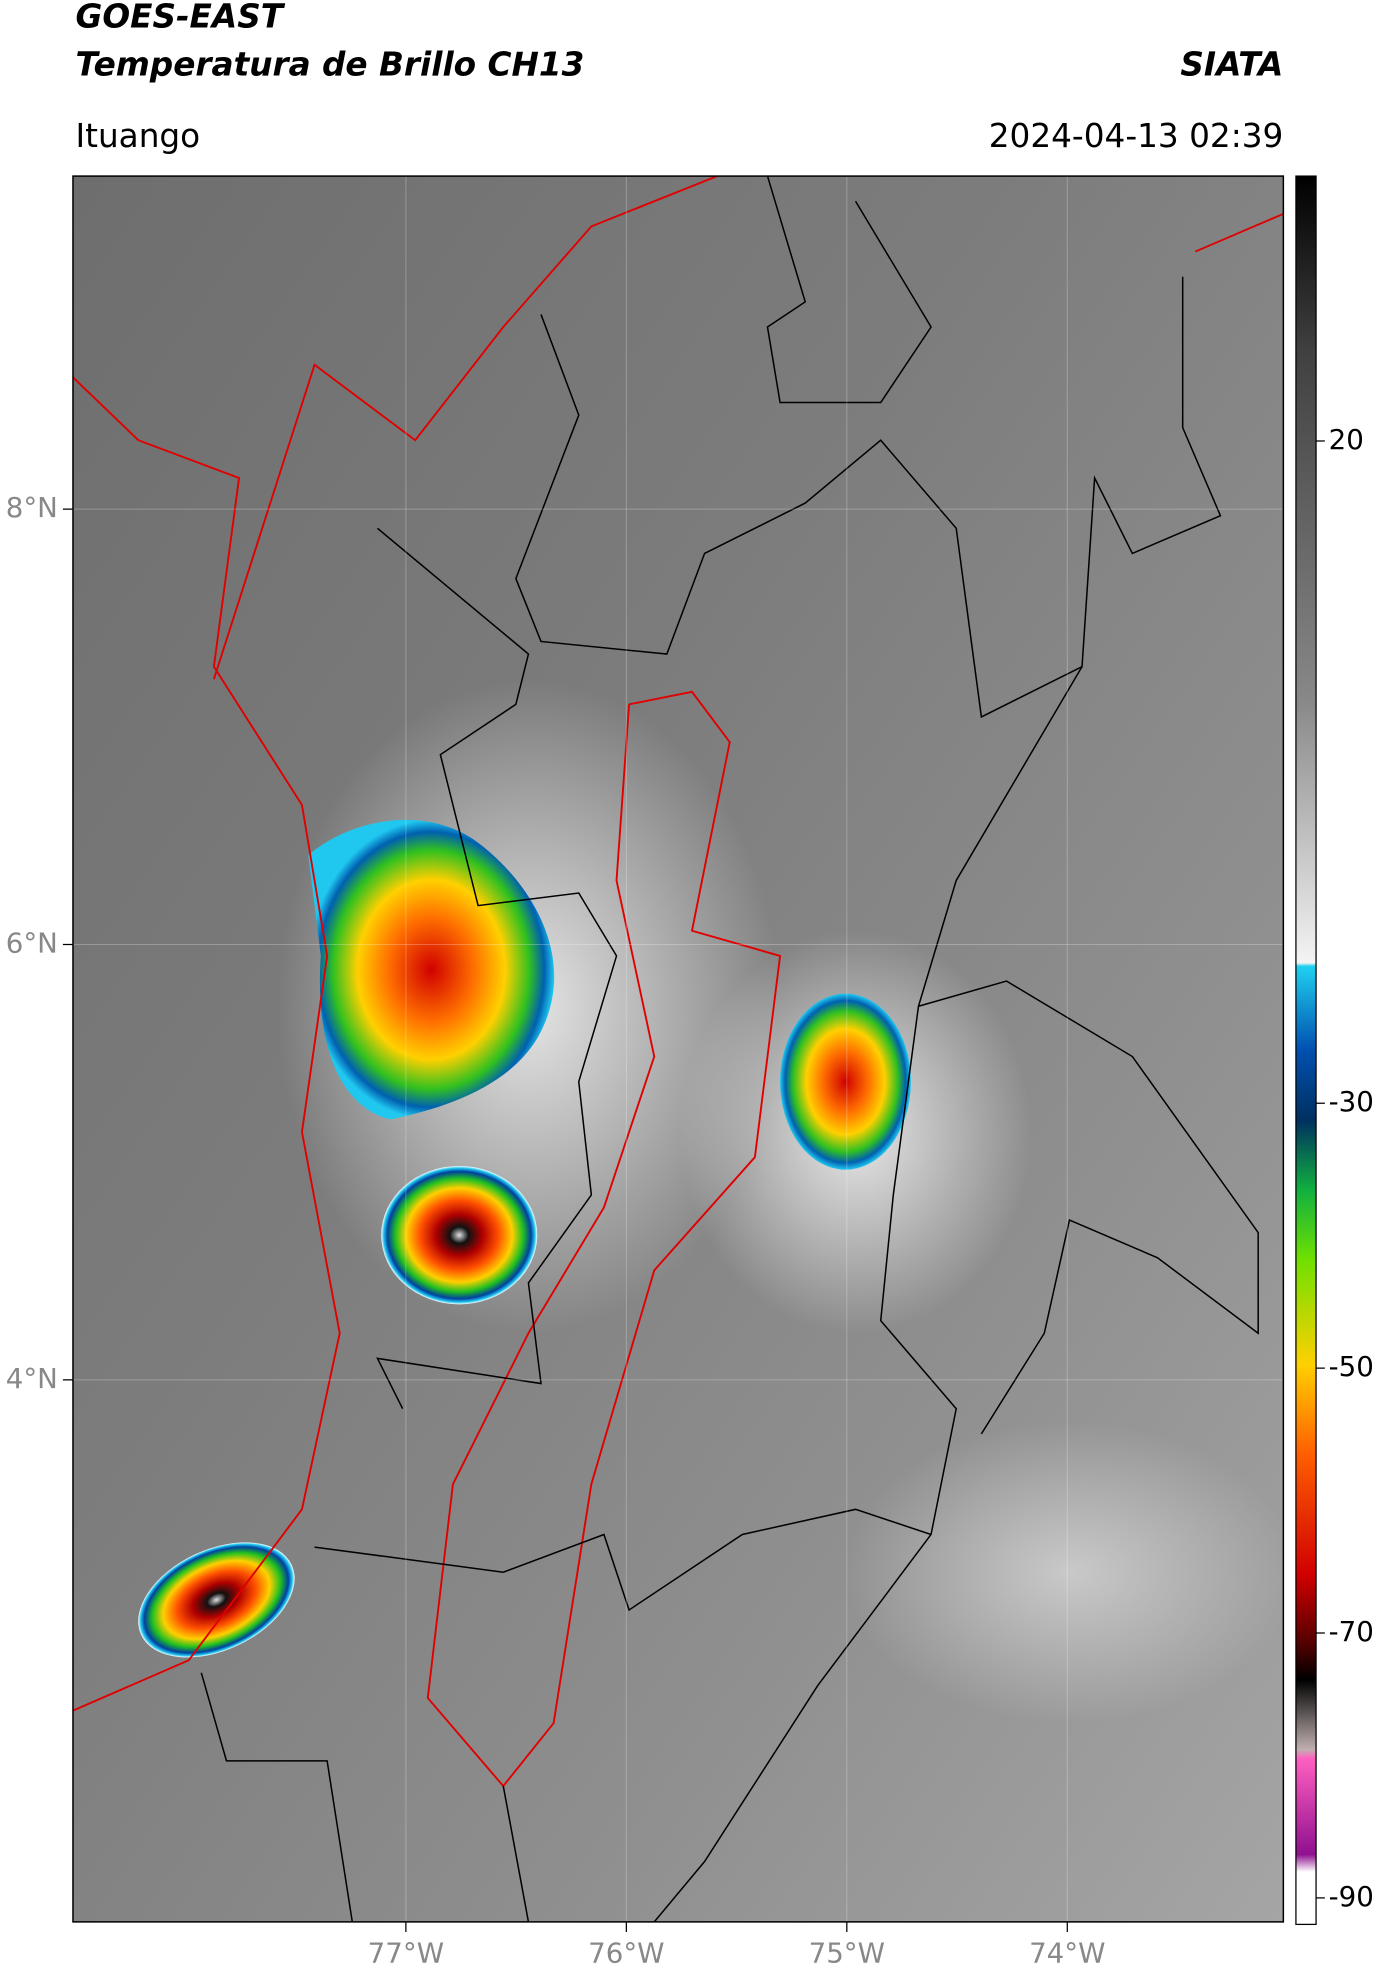 The width and height of the screenshot is (1384, 1981). I want to click on cloud, so click(1063, 1572).